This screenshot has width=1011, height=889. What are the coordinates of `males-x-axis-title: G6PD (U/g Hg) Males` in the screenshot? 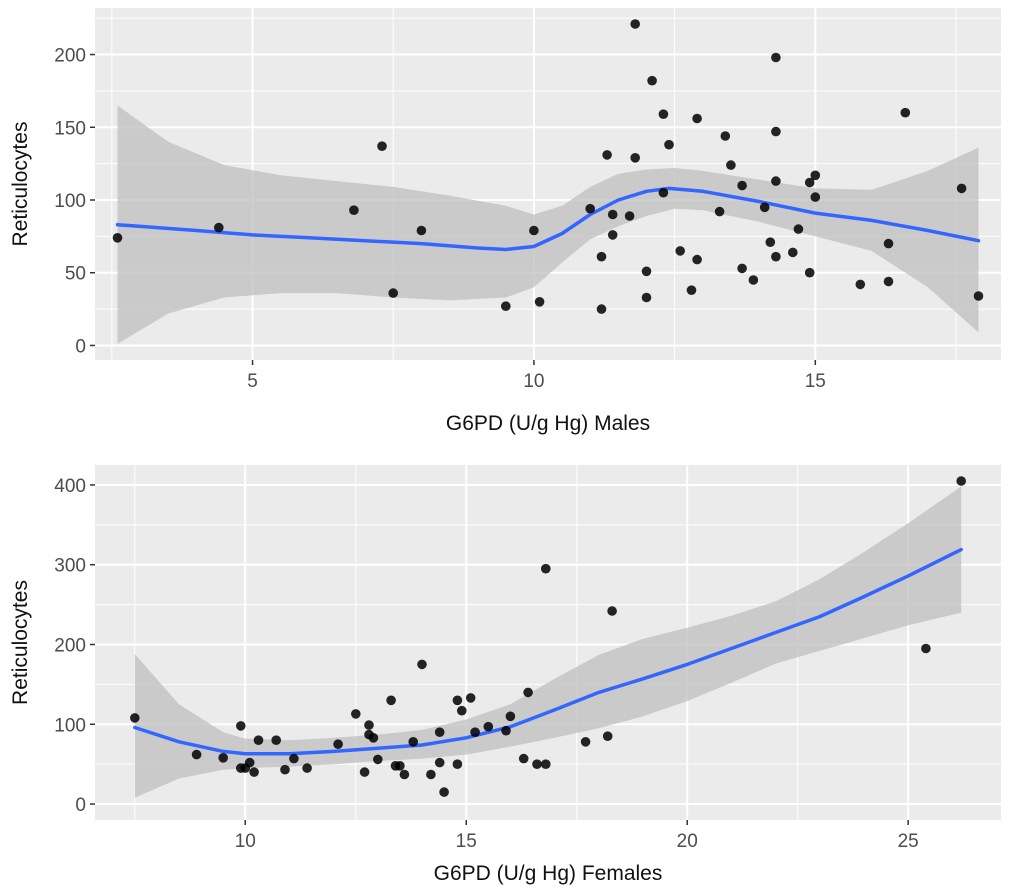 It's located at (548, 423).